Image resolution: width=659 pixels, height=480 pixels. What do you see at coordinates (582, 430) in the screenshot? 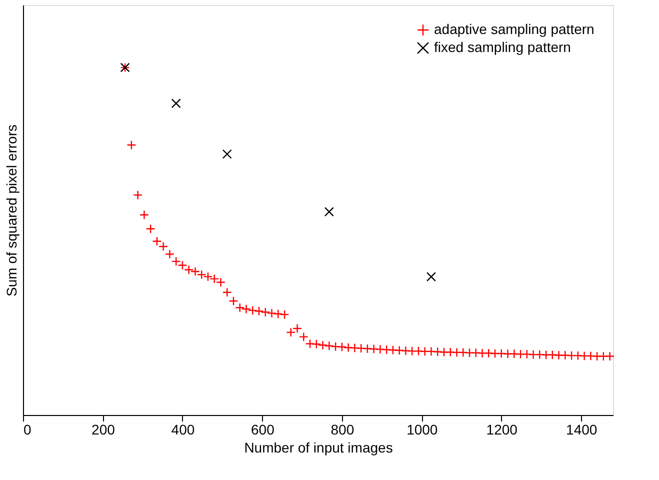
I see `x-tick-label: 1400` at bounding box center [582, 430].